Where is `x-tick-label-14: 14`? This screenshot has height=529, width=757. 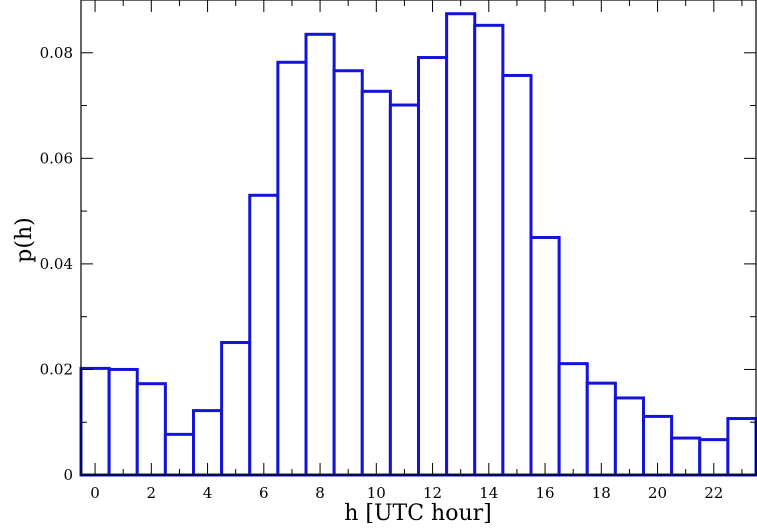
x-tick-label-14: 14 is located at coordinates (488, 493).